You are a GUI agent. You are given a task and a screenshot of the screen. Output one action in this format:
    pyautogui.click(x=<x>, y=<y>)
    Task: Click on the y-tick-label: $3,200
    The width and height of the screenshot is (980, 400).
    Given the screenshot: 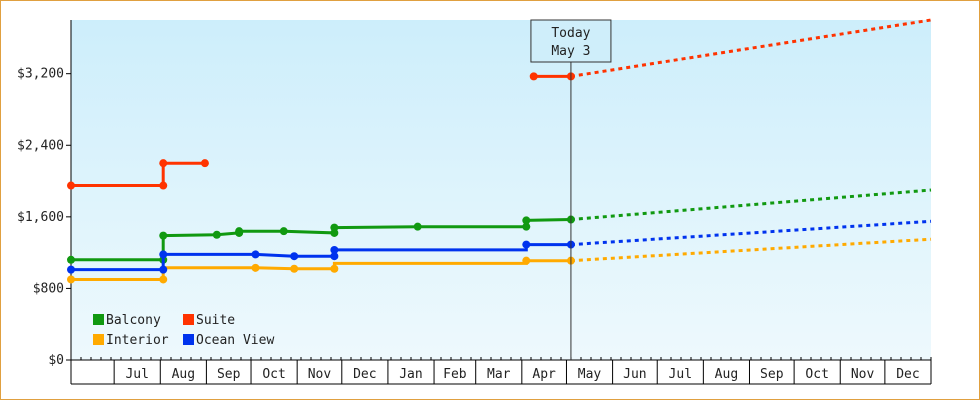 What is the action you would take?
    pyautogui.click(x=40, y=74)
    